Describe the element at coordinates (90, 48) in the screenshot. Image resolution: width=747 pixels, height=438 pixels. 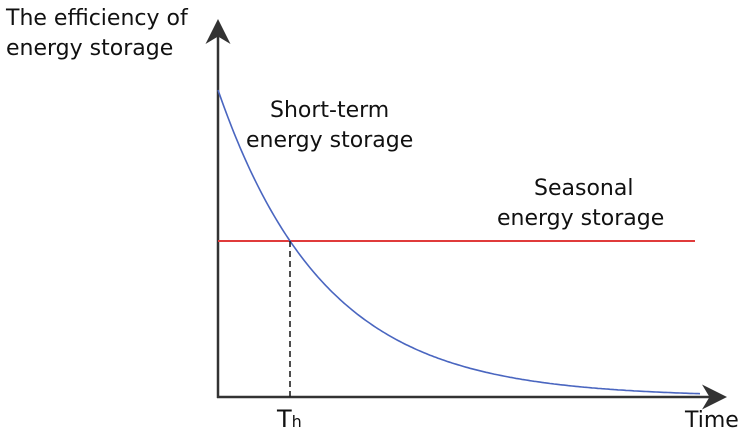
I see `y-axis-label-line2: energy storage` at that location.